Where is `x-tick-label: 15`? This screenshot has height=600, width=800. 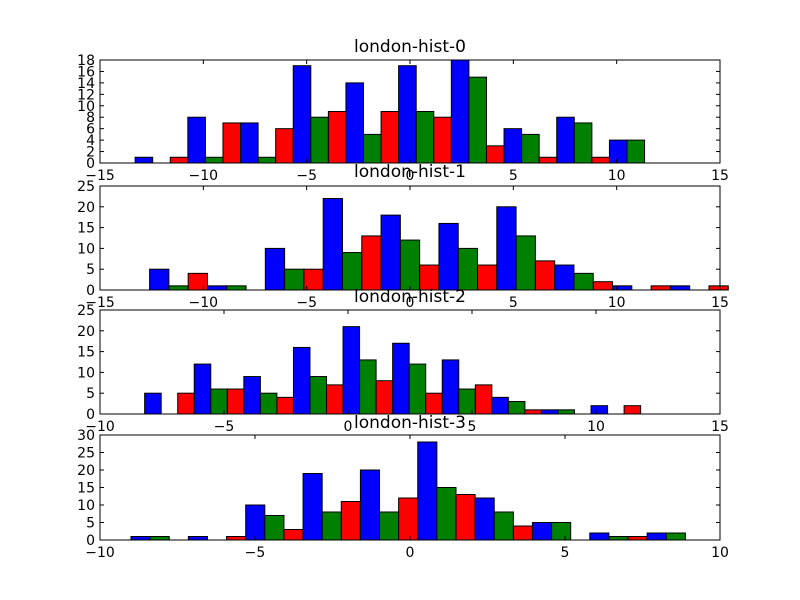 x-tick-label: 15 is located at coordinates (720, 427).